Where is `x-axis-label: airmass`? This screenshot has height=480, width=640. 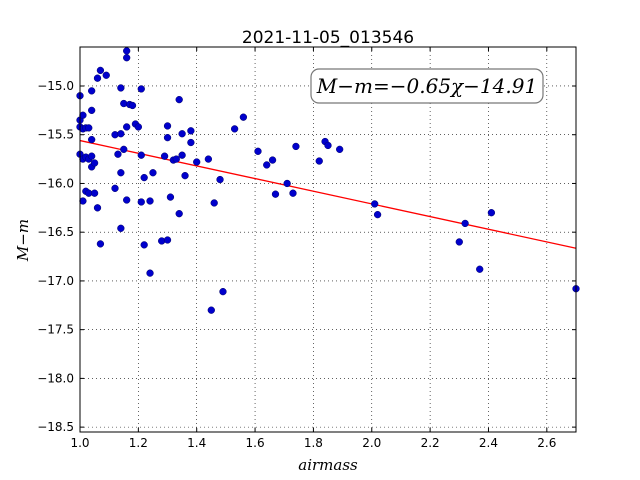 x-axis-label: airmass is located at coordinates (328, 465).